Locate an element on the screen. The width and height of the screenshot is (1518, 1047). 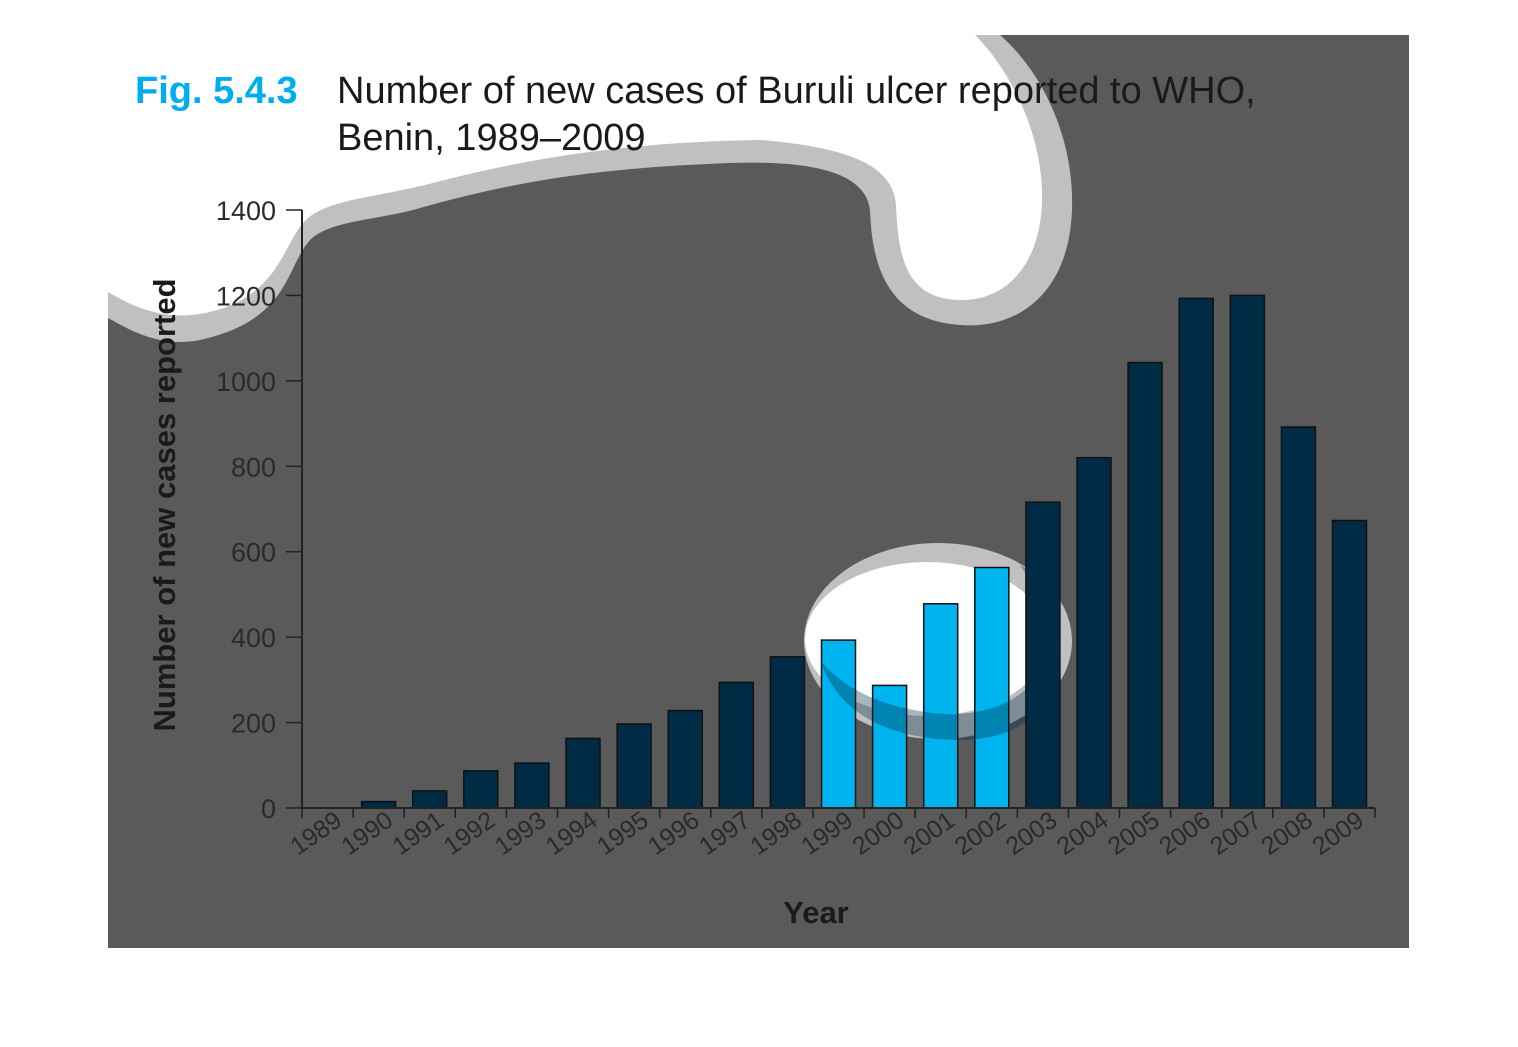
bar-2006 is located at coordinates (1196, 553).